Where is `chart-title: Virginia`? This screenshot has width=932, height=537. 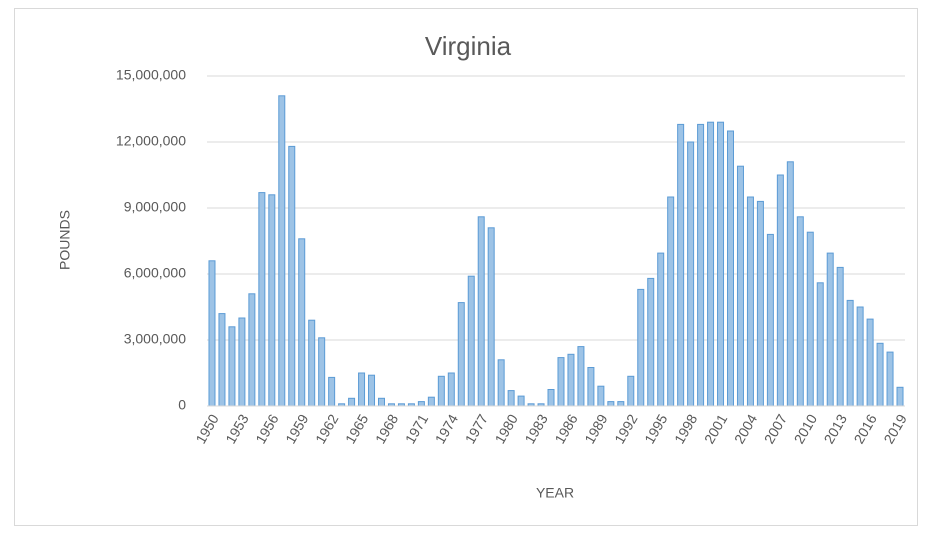
chart-title: Virginia is located at coordinates (468, 46).